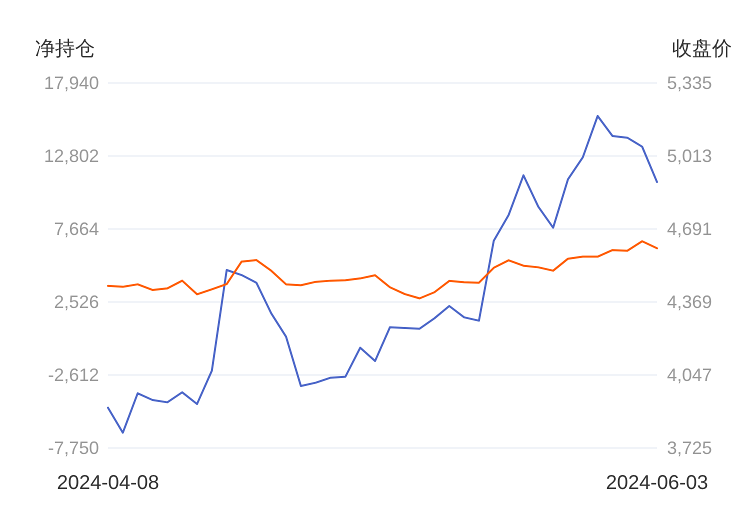 This screenshot has width=750, height=510. Describe the element at coordinates (73, 375) in the screenshot. I see `y-tick-label: -2,612` at that location.